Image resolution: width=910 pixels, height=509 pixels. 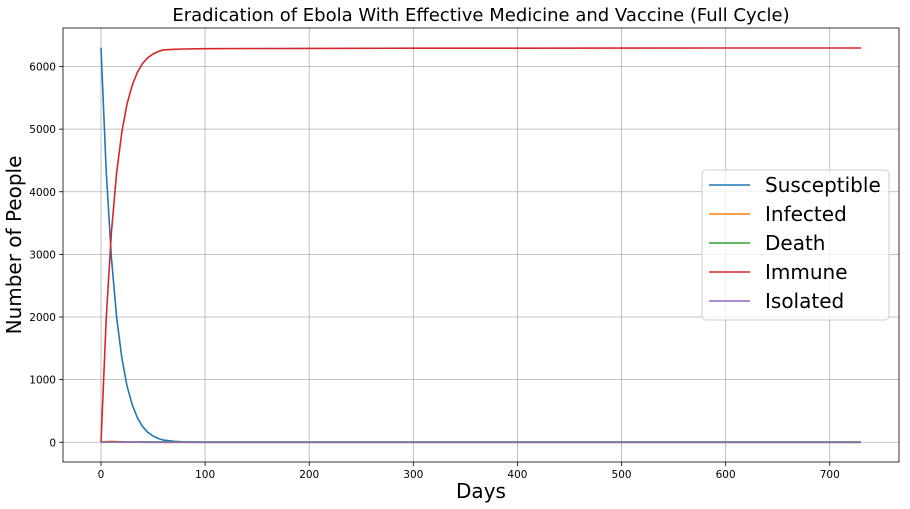 I want to click on y-tick-label: 4000, so click(x=42, y=193).